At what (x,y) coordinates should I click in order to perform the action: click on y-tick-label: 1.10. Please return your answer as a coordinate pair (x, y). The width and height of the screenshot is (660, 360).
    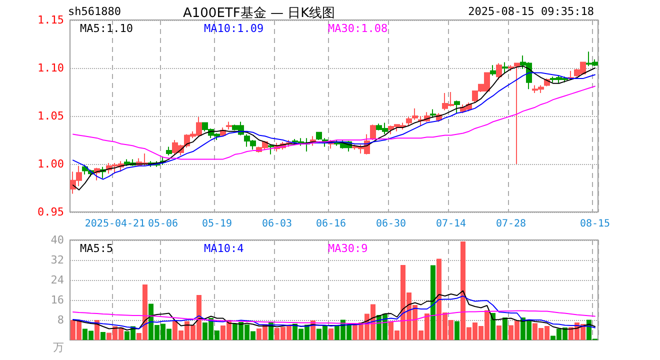
    Looking at the image, I should click on (51, 68).